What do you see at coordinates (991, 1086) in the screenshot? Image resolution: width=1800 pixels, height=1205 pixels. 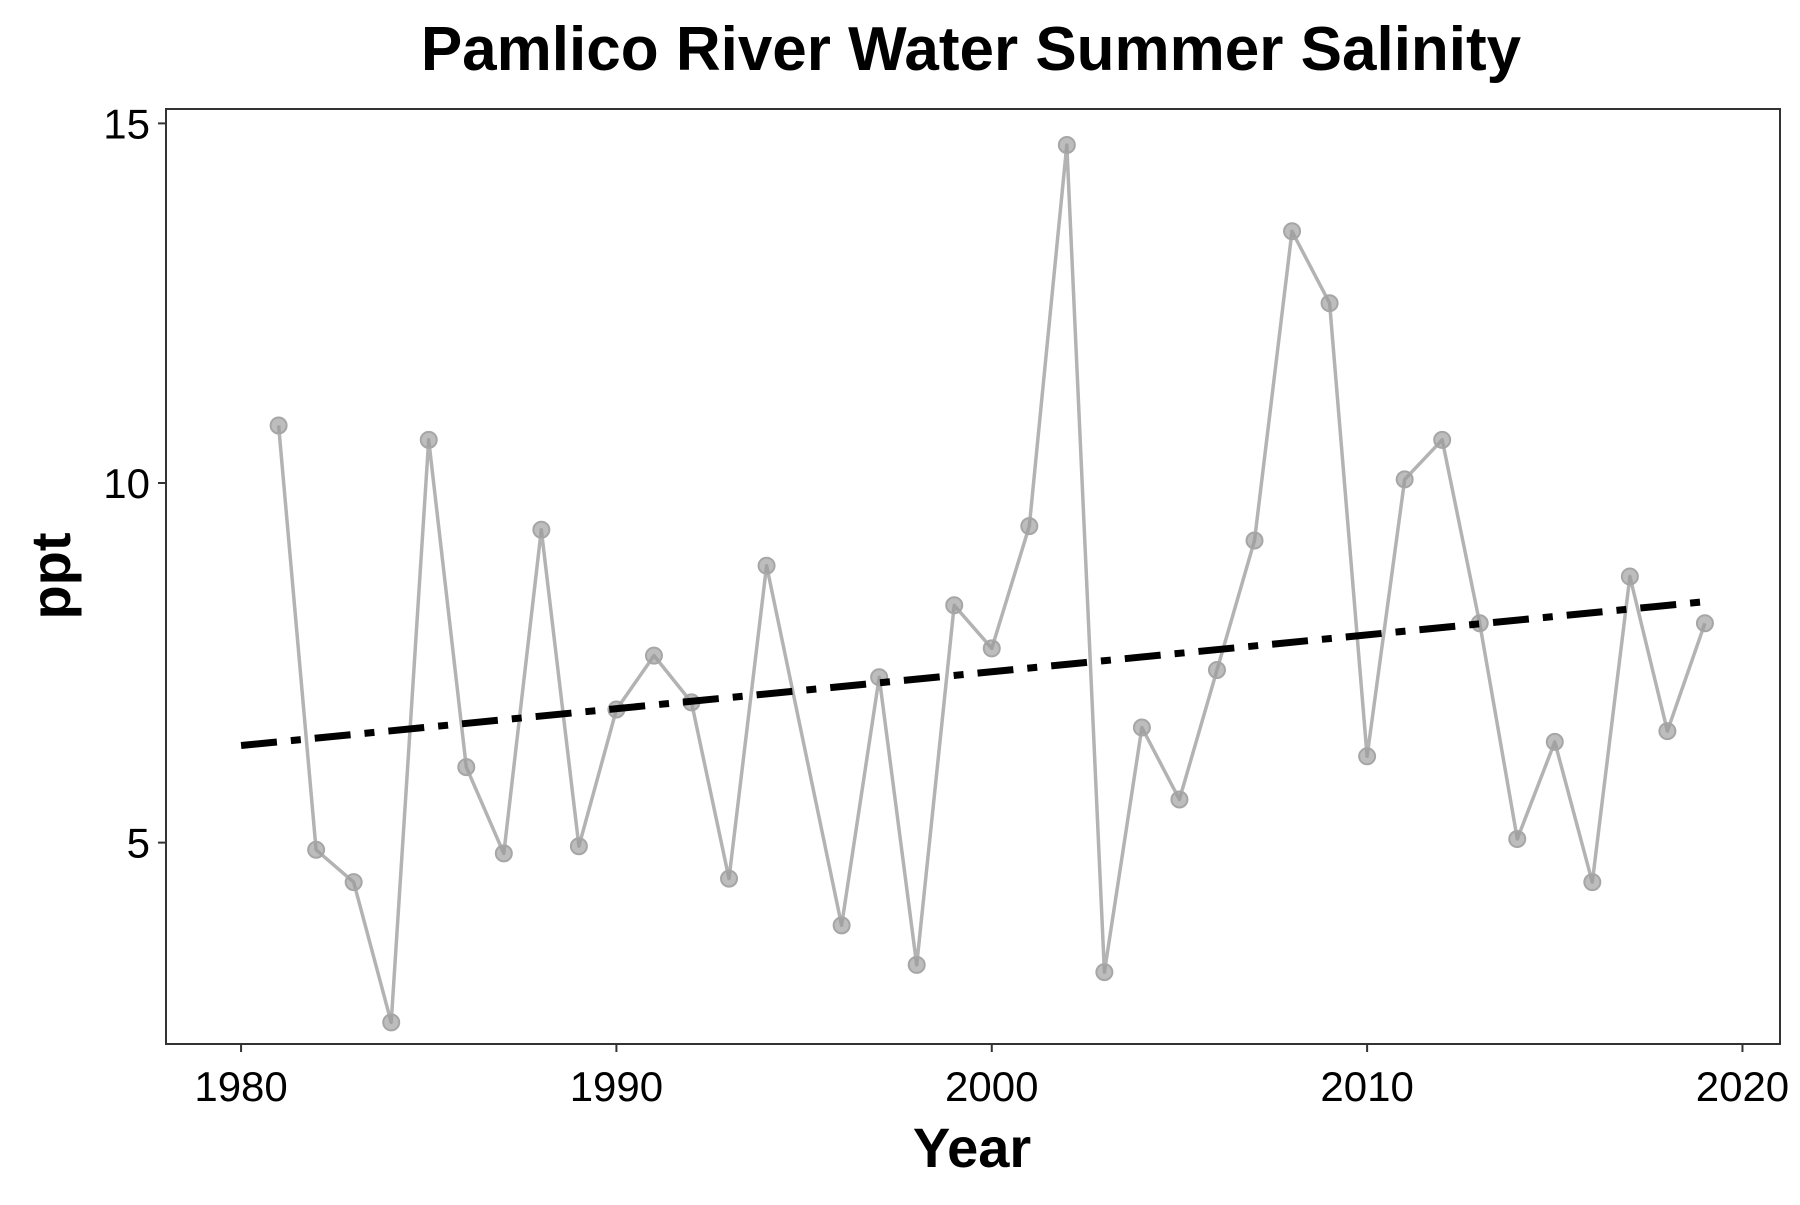 I see `x-tick-label: 2000` at bounding box center [991, 1086].